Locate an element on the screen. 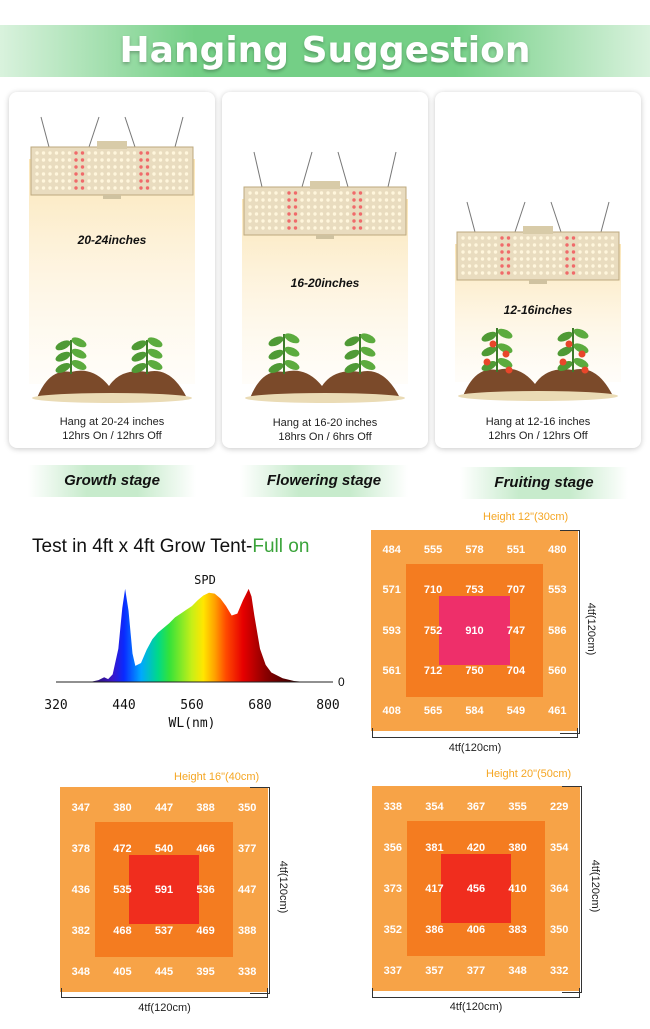  ppfd-value: 357 is located at coordinates (434, 970).